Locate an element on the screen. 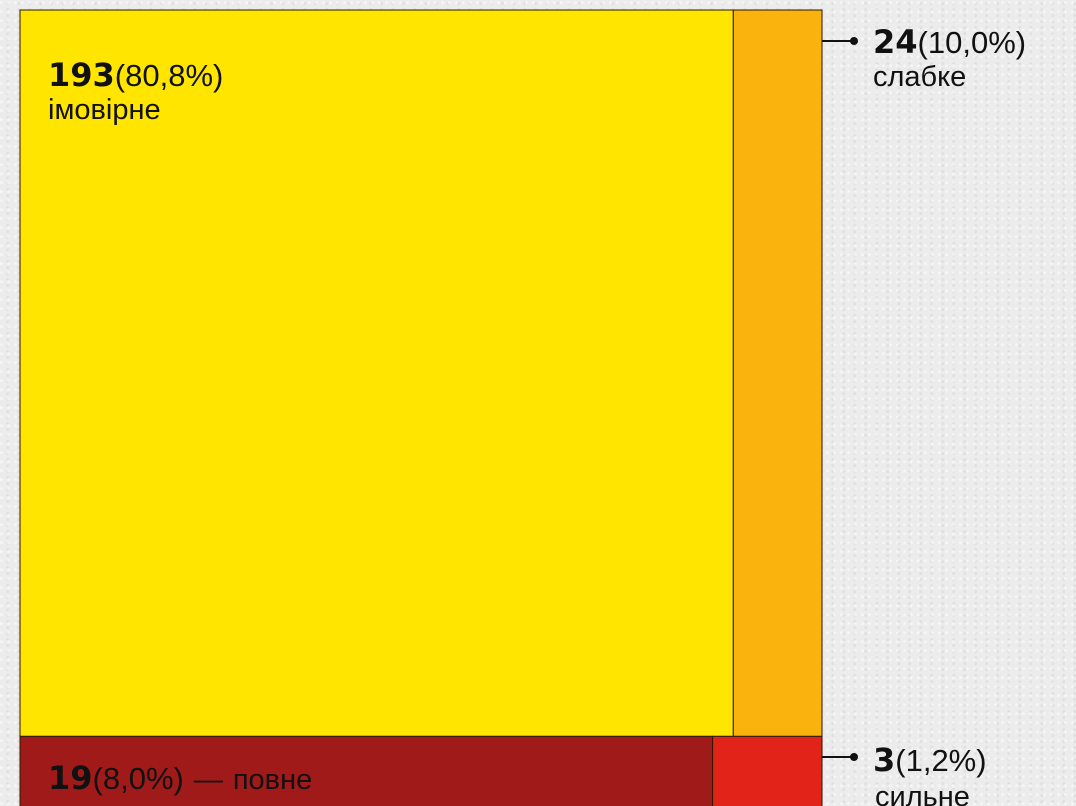  label-slabke: 24(10,0%) is located at coordinates (949, 42).